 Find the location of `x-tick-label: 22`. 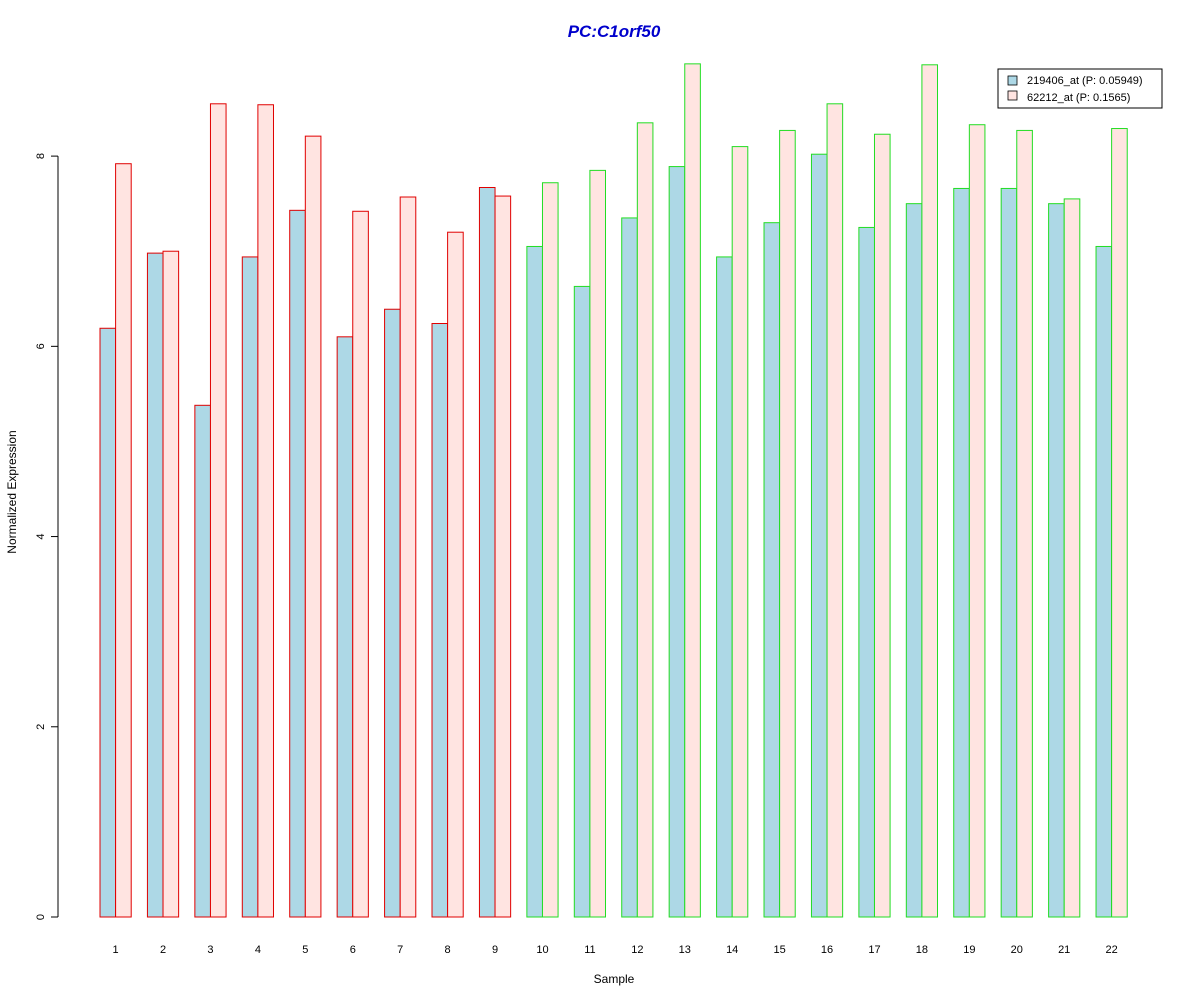

x-tick-label: 22 is located at coordinates (1112, 950).